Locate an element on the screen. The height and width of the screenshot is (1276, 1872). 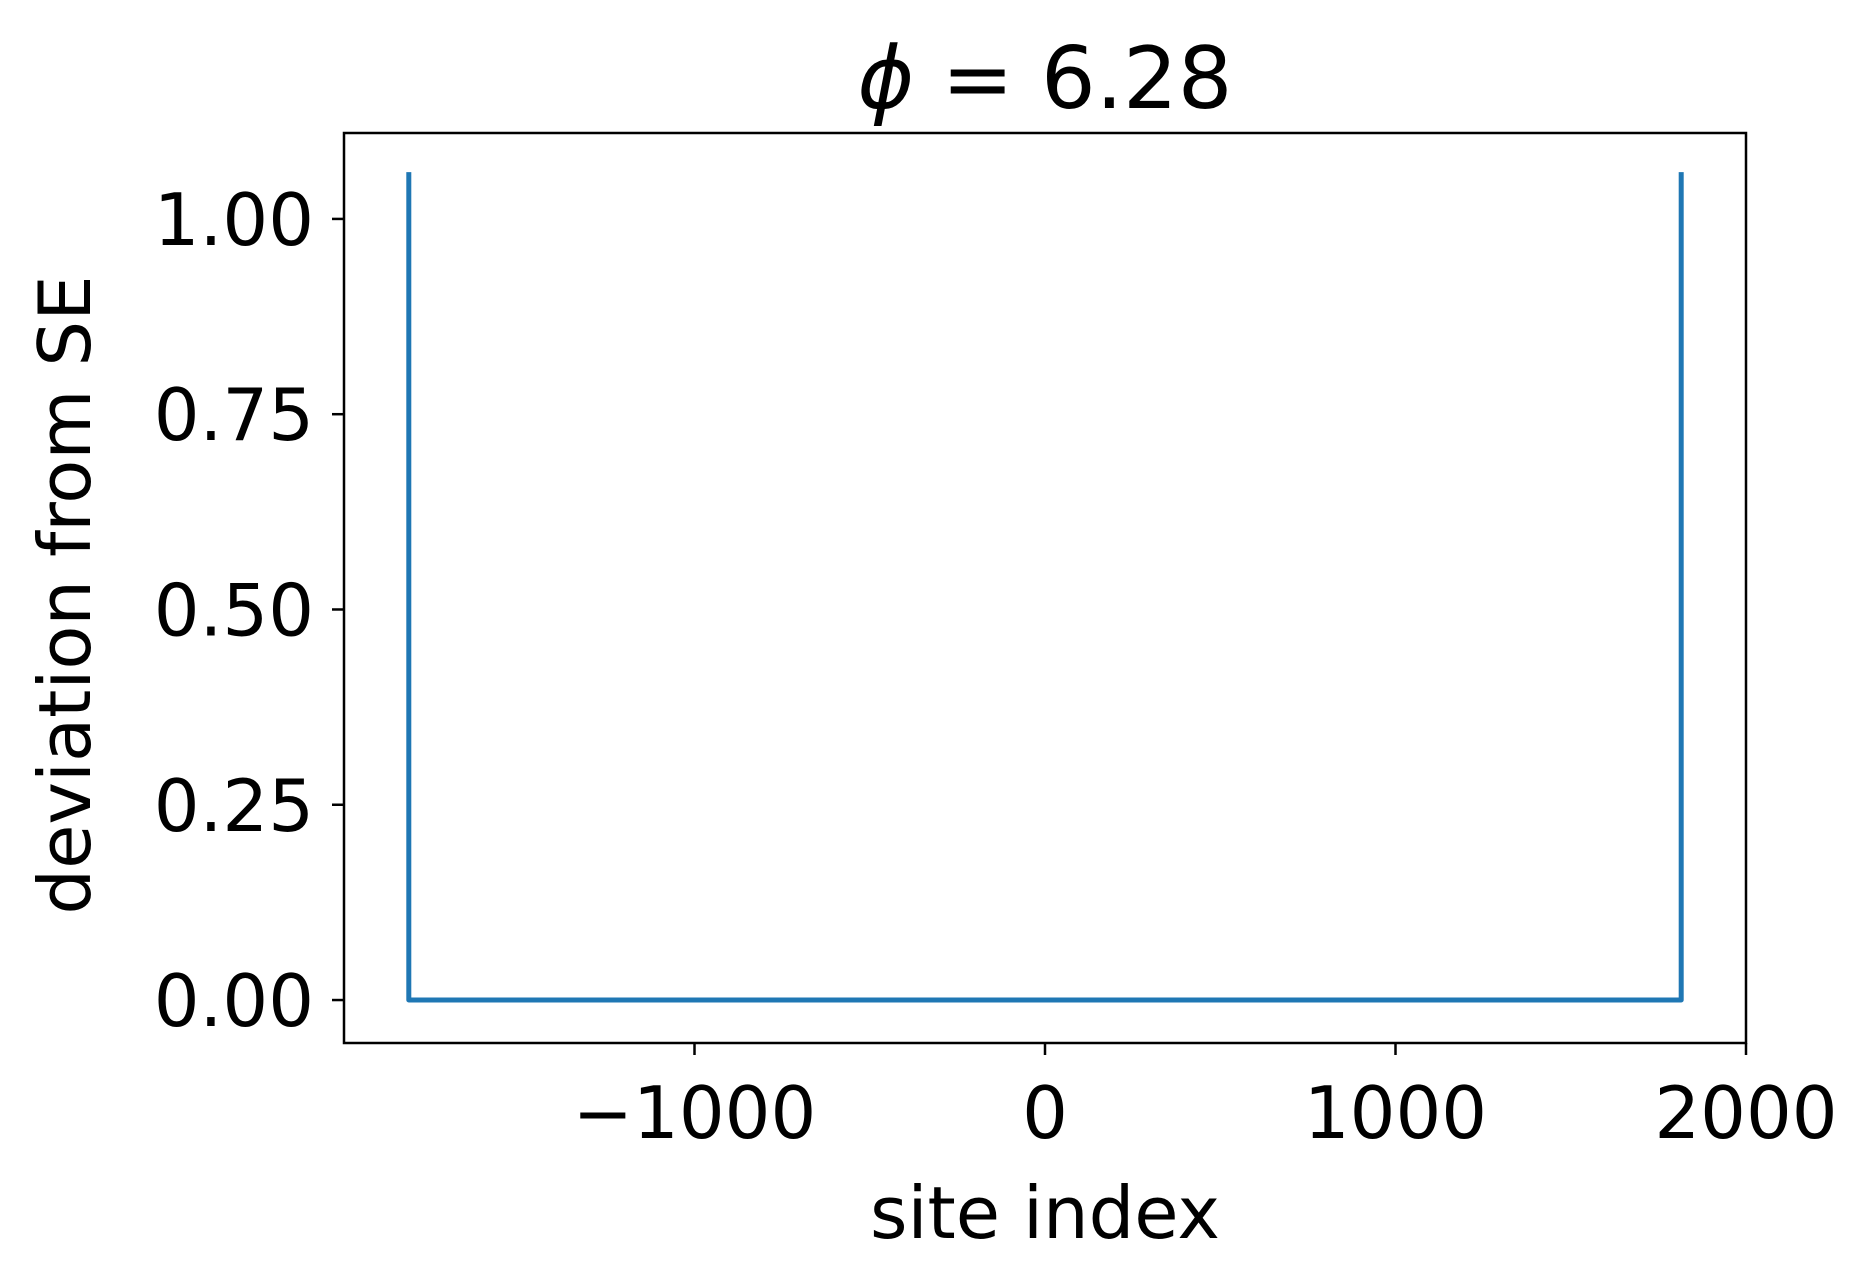
x-axis-label: site index is located at coordinates (1045, 1213).